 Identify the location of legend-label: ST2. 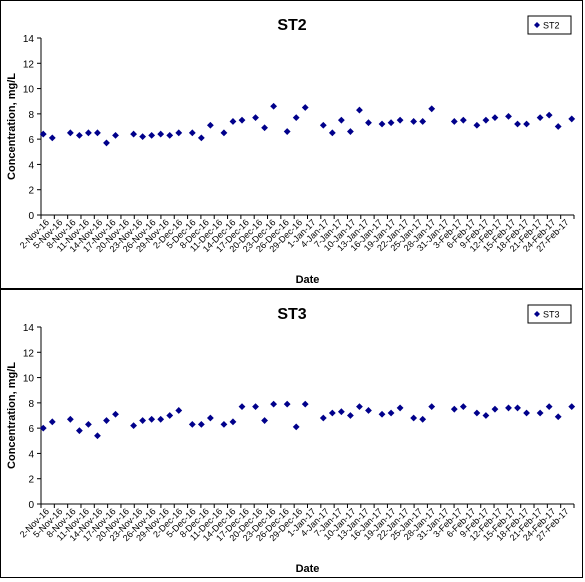
(551, 26).